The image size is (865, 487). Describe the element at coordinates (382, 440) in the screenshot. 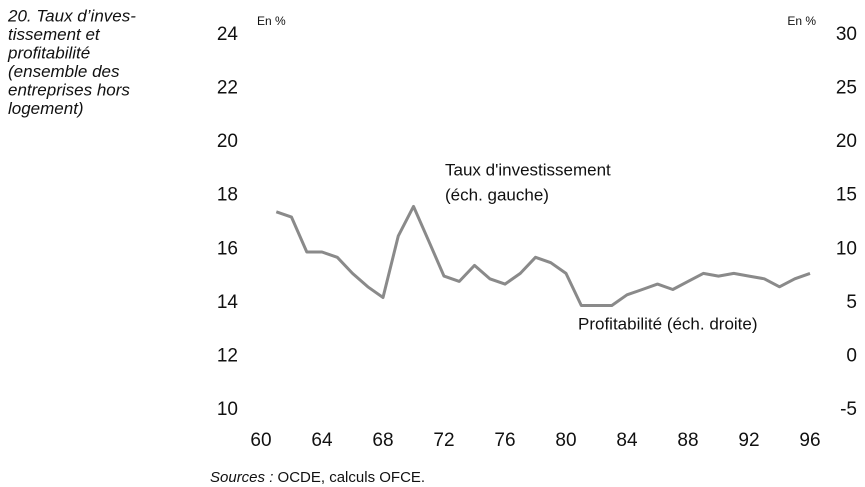

I see `x-tick-label: 68` at that location.